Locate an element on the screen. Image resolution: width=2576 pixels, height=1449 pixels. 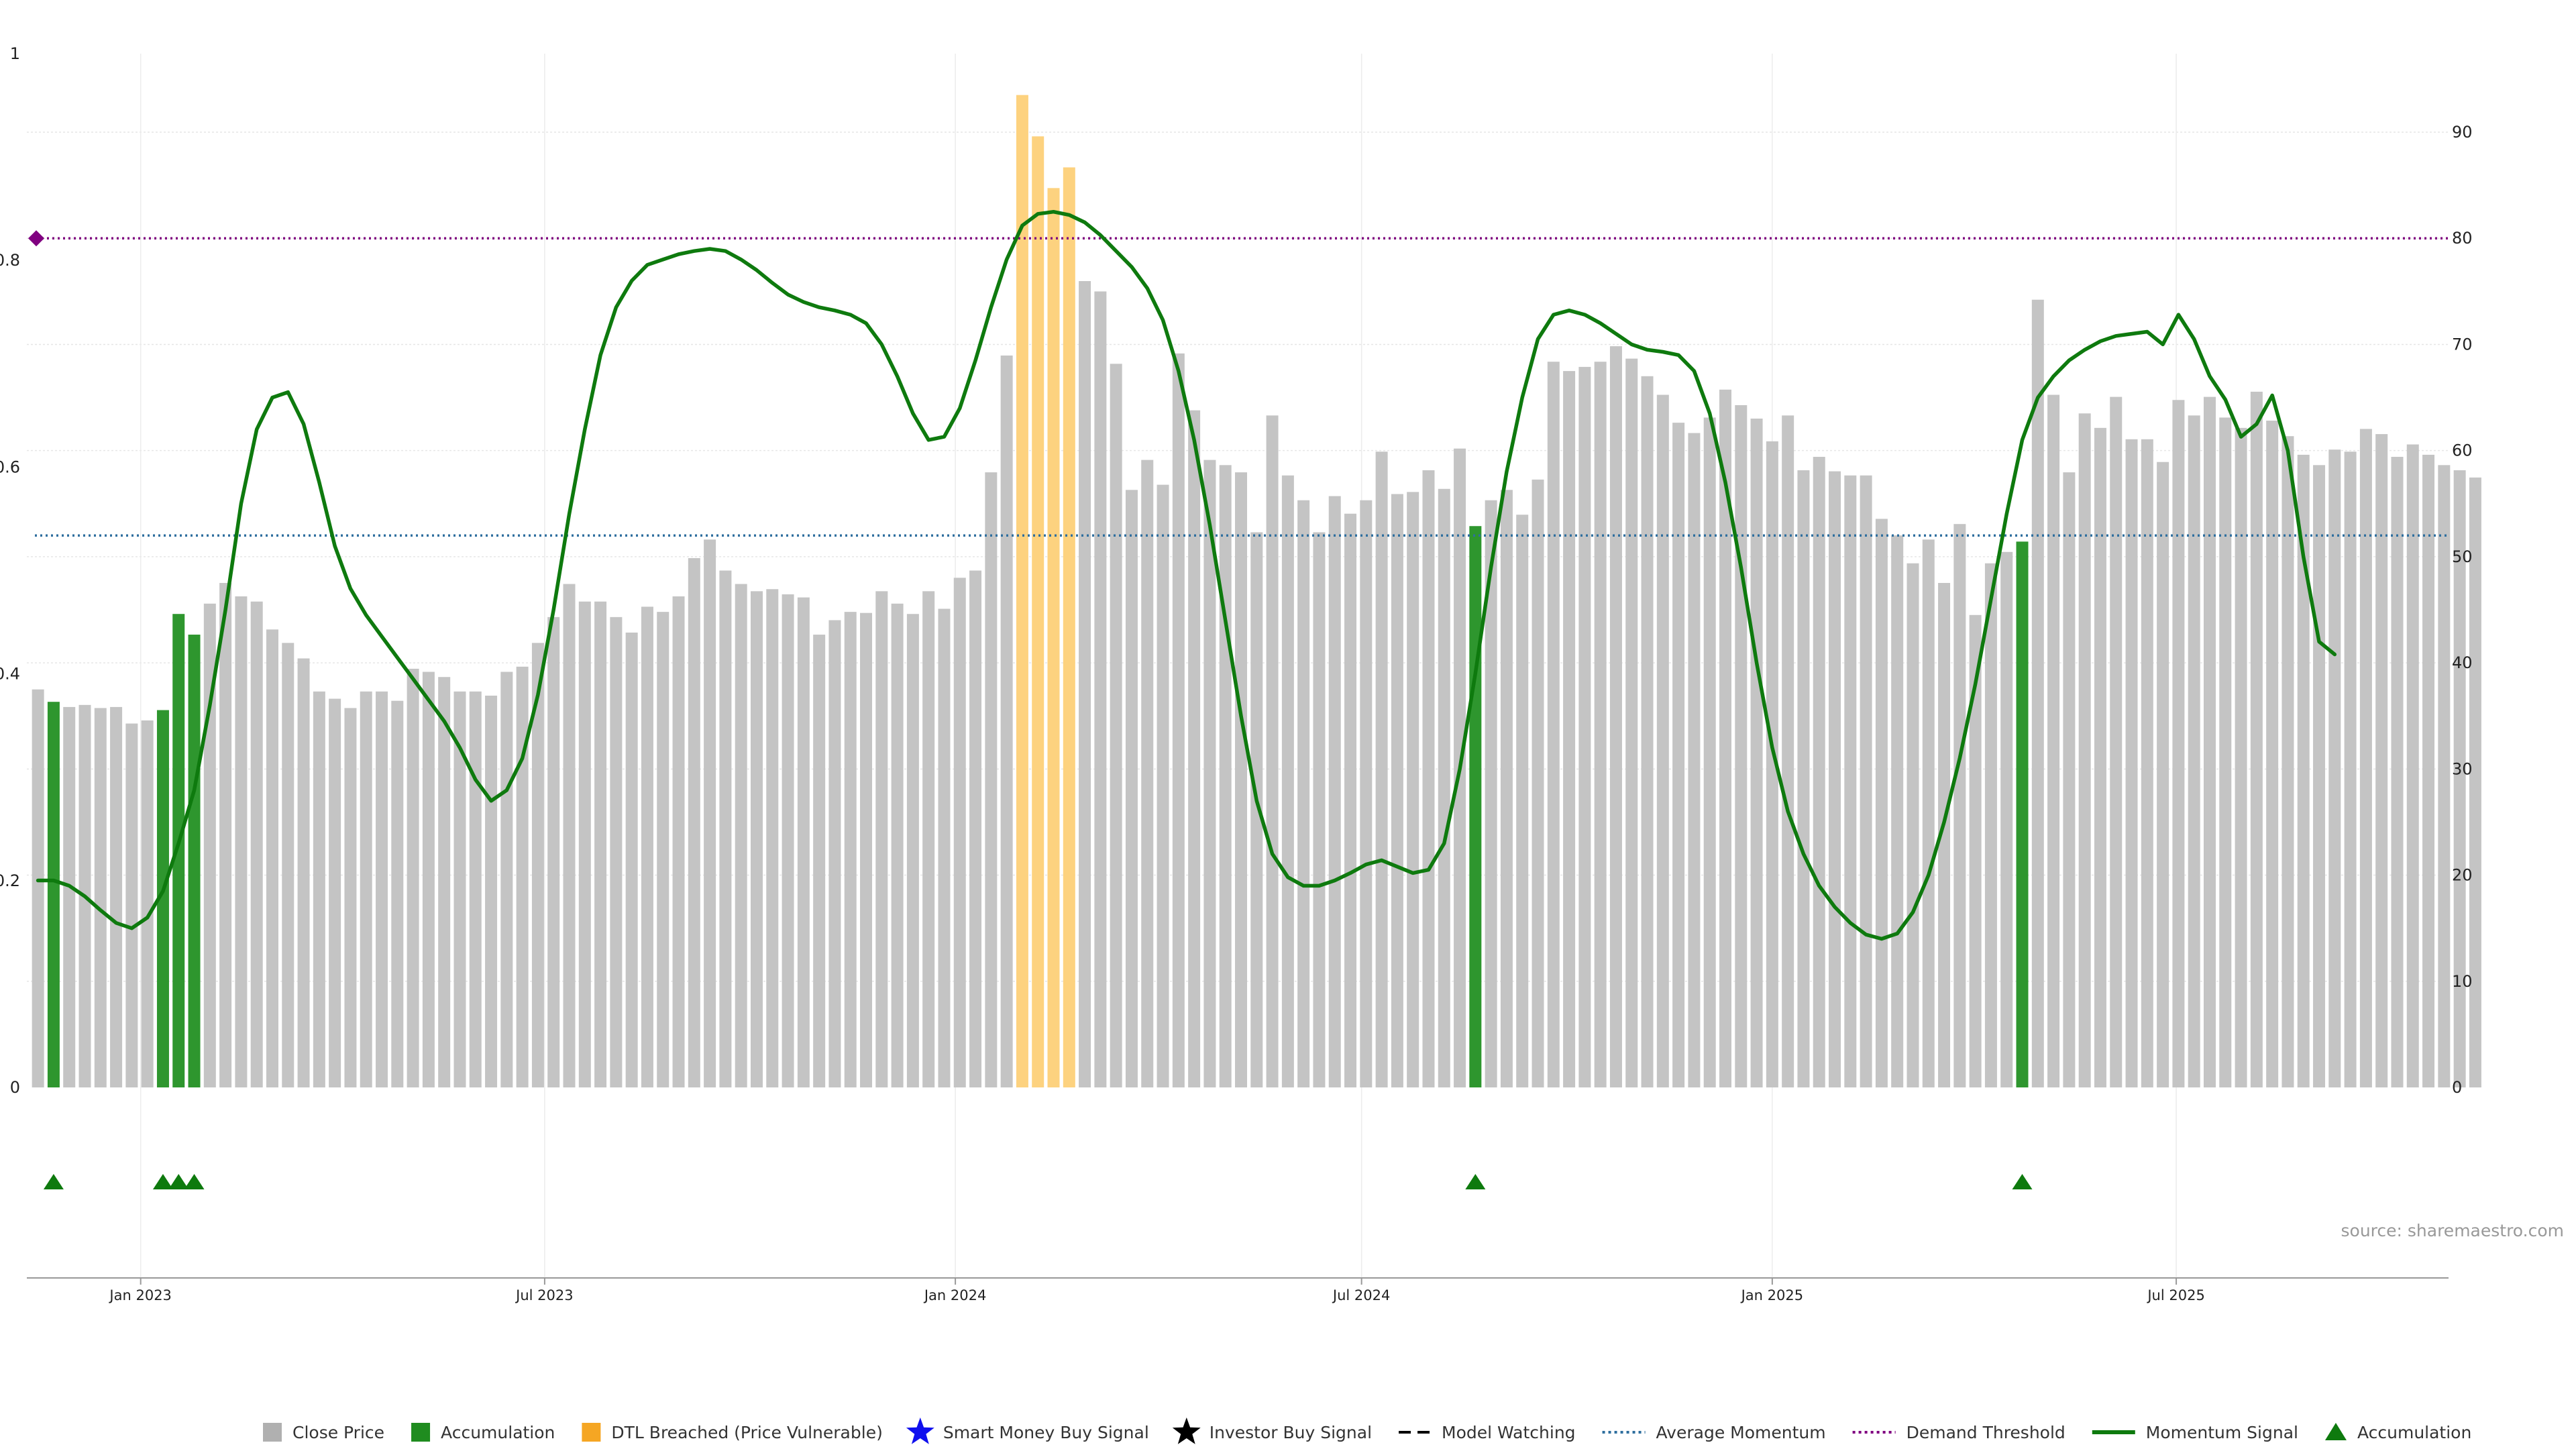
x-tick-label: Jan 2023 is located at coordinates (140, 1295).